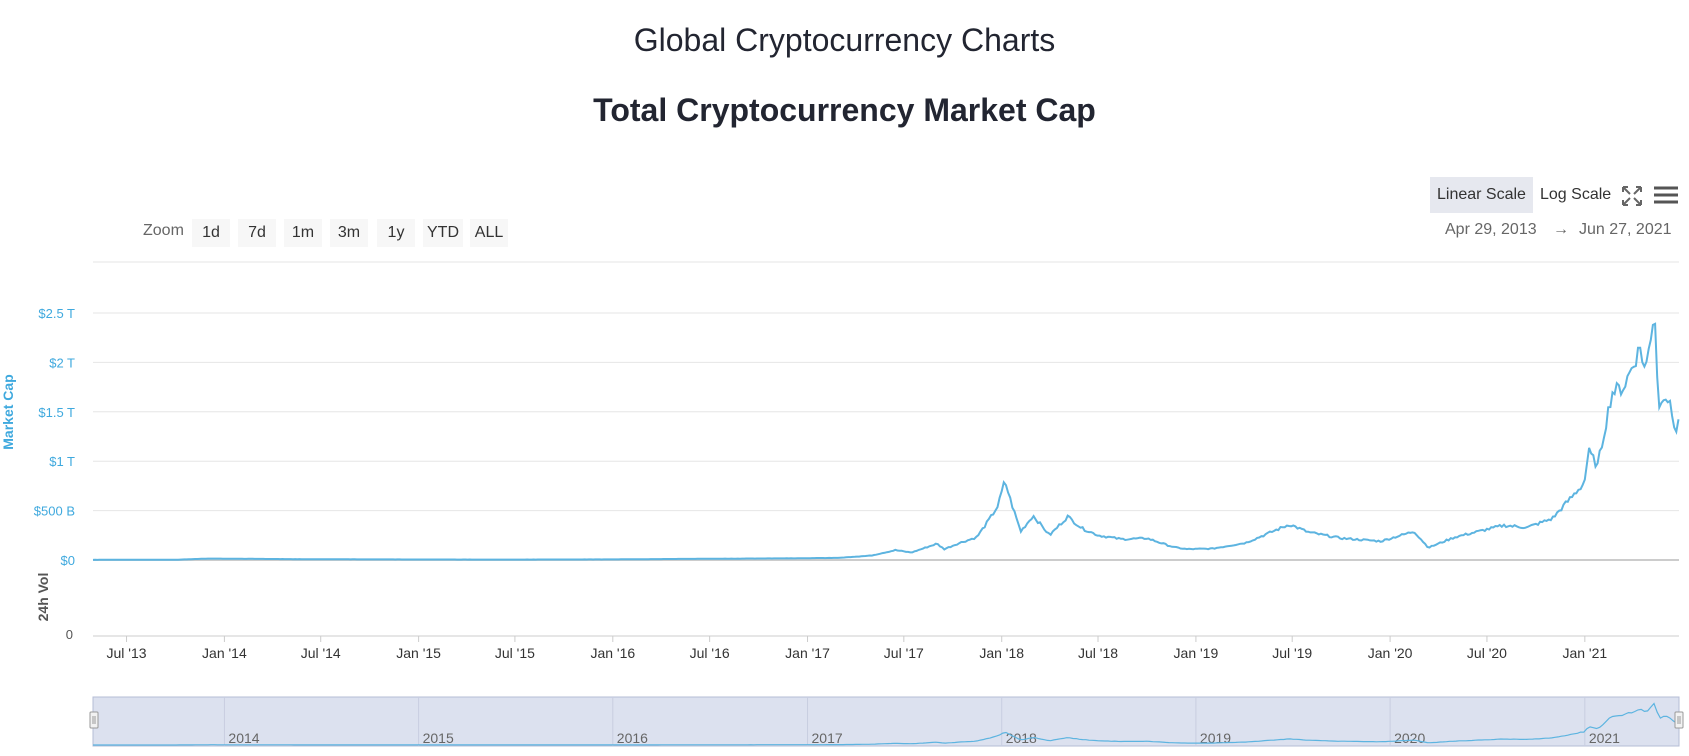 The width and height of the screenshot is (1689, 756). What do you see at coordinates (438, 738) in the screenshot?
I see `navigator-year-label: 2015` at bounding box center [438, 738].